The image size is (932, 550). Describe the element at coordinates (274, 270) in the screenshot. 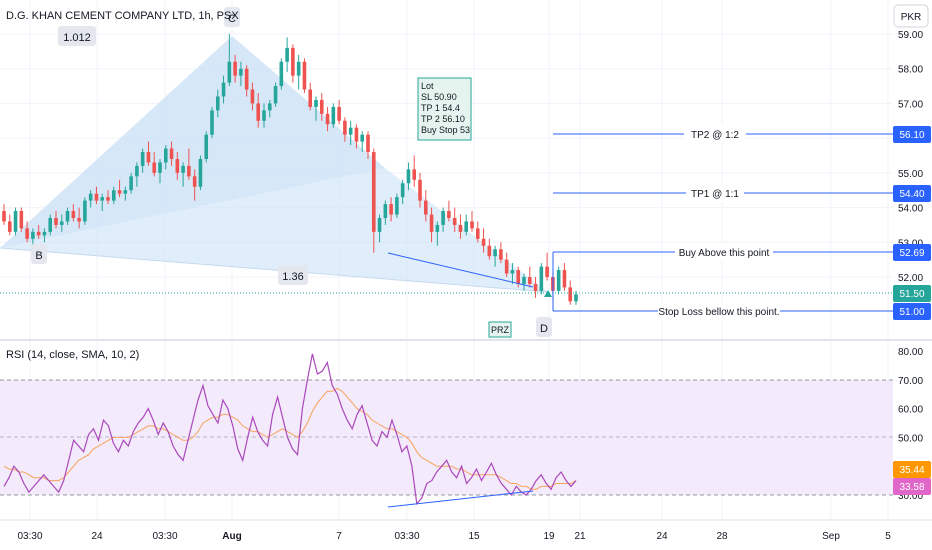

I see `pattern-xd-line` at that location.